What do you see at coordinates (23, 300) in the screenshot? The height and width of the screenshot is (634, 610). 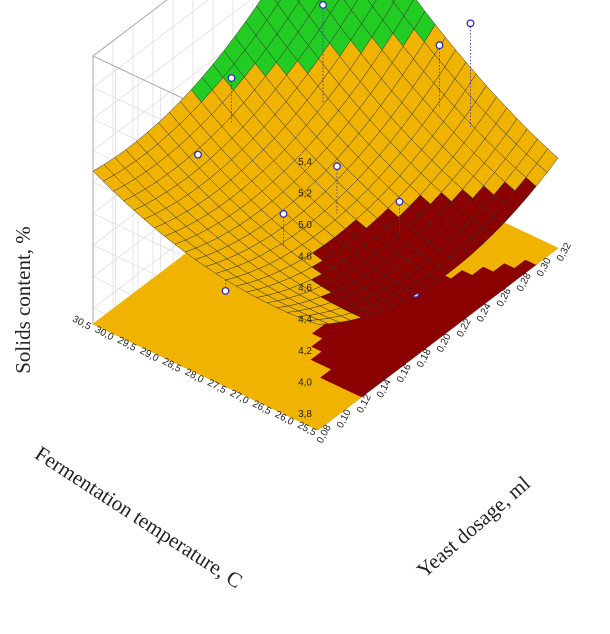 I see `z-axis-label: Solids content, %` at bounding box center [23, 300].